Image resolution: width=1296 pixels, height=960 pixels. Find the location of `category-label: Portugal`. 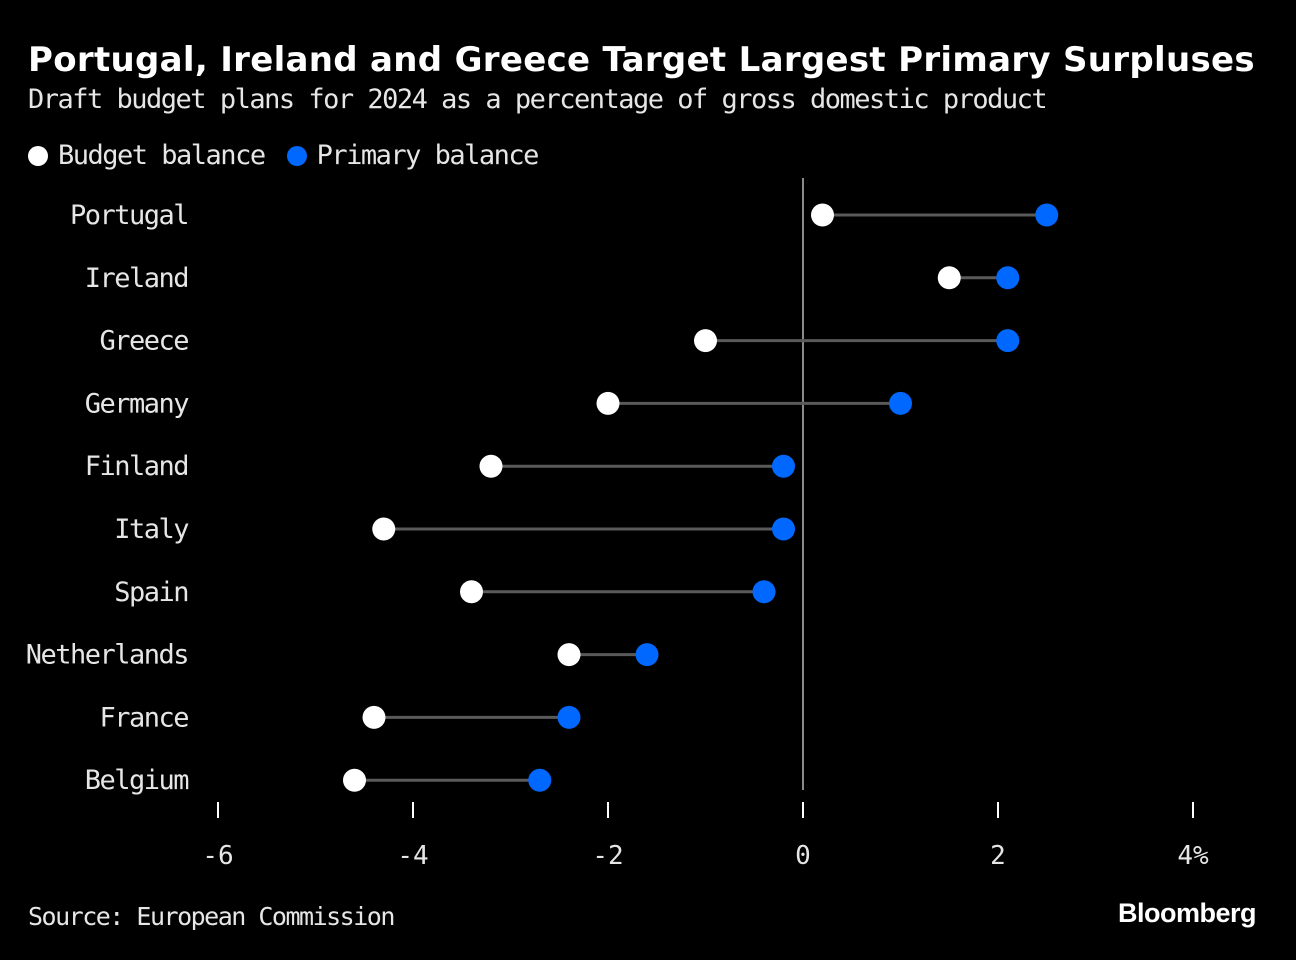

category-label: Portugal is located at coordinates (129, 215).